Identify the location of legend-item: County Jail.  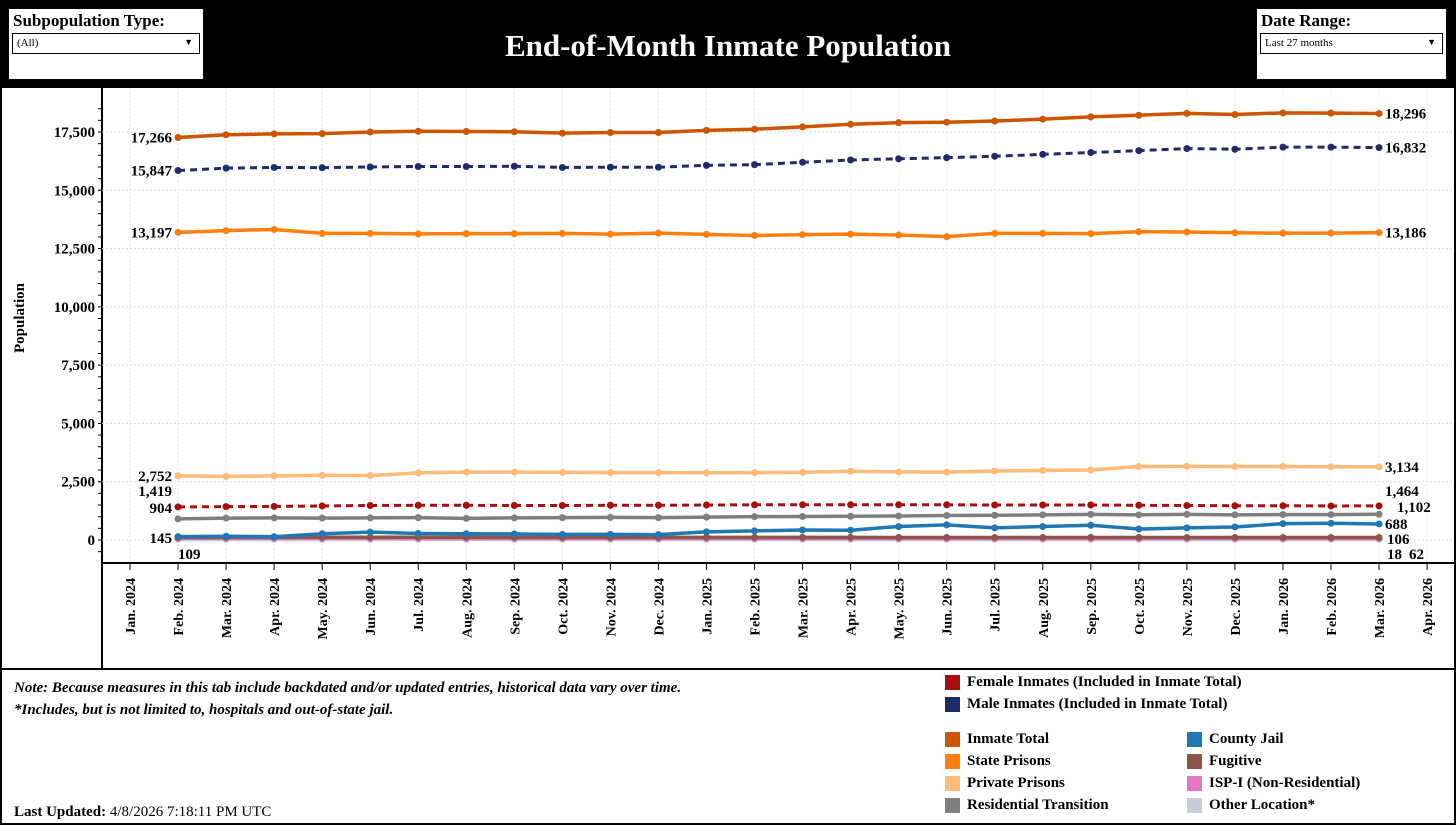
(1235, 739).